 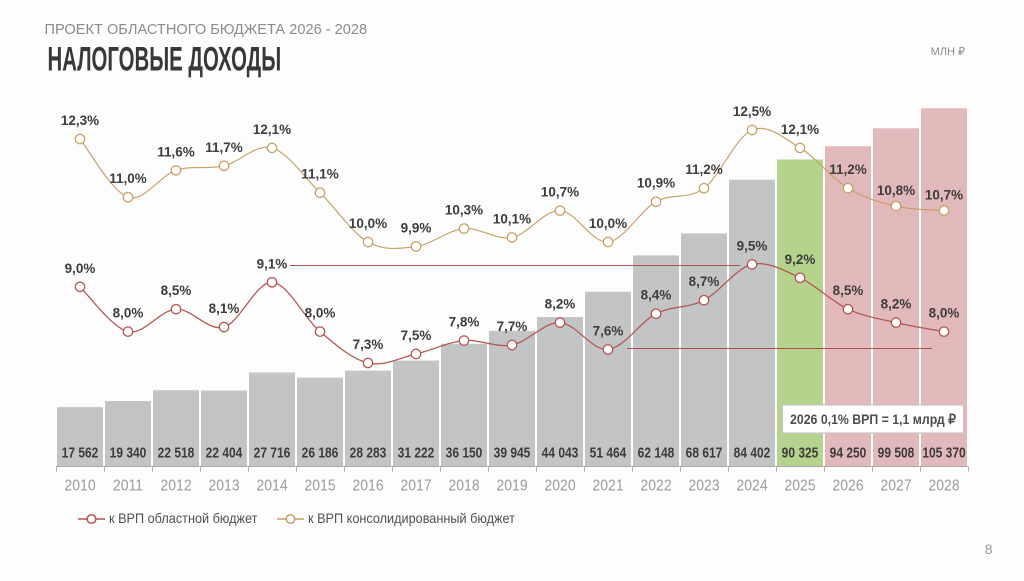 I want to click on svg-text: 39 945, so click(x=512, y=452).